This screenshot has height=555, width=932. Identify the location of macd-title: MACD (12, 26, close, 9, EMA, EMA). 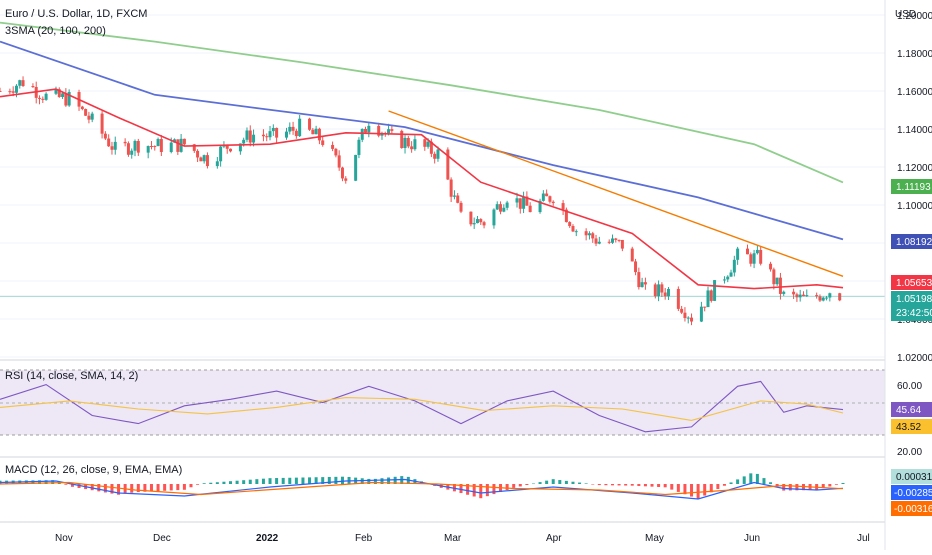
(93, 470).